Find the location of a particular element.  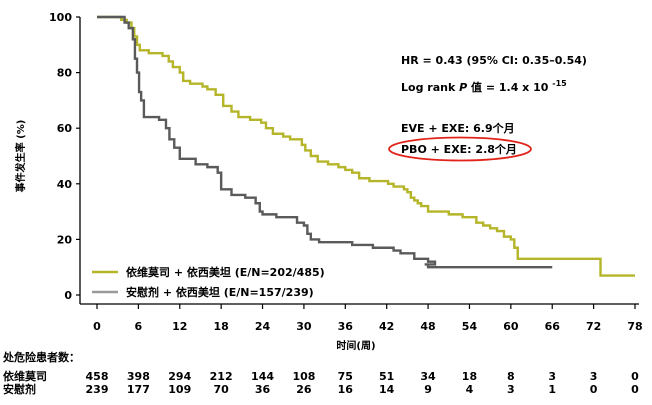

y-tick-label: 60 is located at coordinates (65, 128).